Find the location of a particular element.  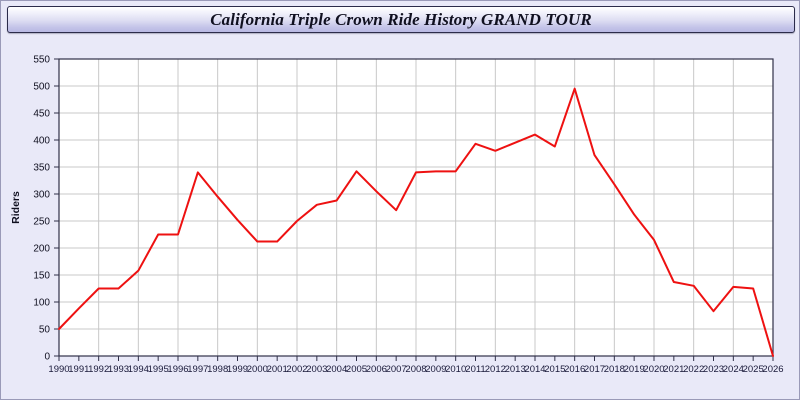

svg-text: 250 is located at coordinates (41, 222).